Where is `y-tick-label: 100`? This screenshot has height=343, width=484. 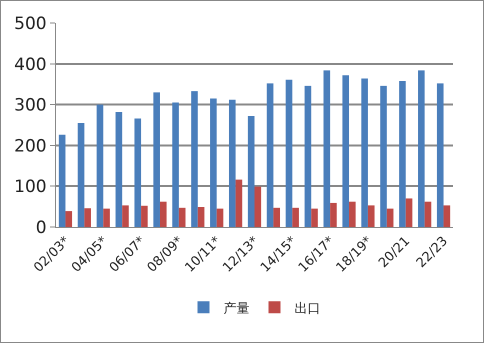 y-tick-label: 100 is located at coordinates (30, 187).